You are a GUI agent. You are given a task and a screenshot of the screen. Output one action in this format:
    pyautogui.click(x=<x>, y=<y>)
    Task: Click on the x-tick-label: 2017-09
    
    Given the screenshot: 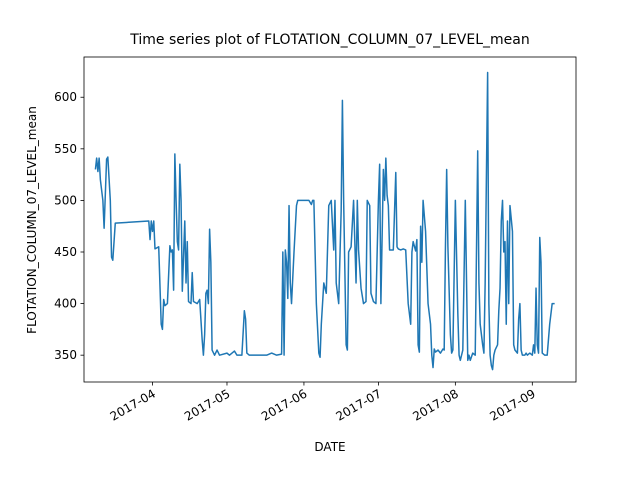 What is the action you would take?
    pyautogui.click(x=512, y=404)
    